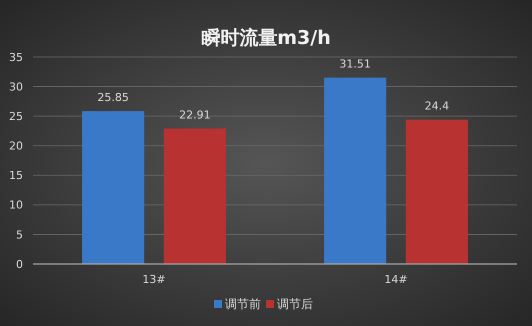  What do you see at coordinates (266, 38) in the screenshot?
I see `chart-title: 瞬时流量m3/h` at bounding box center [266, 38].